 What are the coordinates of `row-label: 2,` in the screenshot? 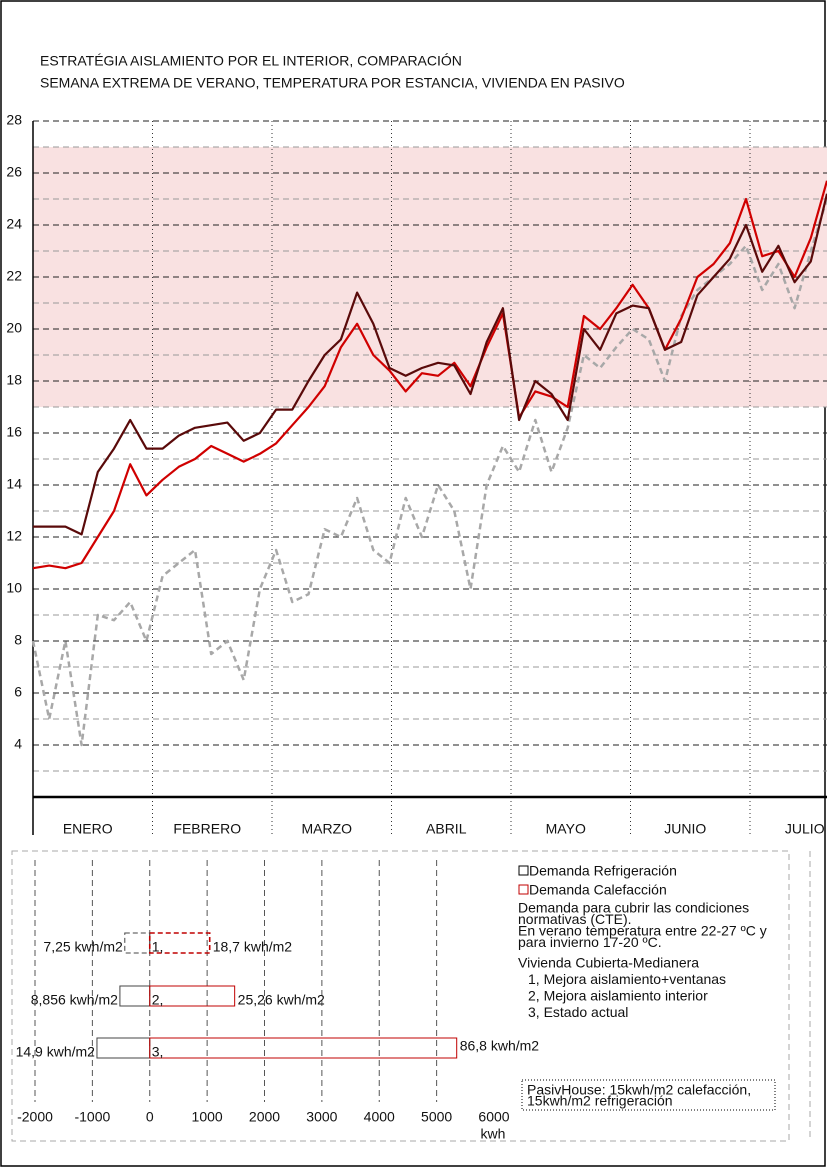 It's located at (158, 1000).